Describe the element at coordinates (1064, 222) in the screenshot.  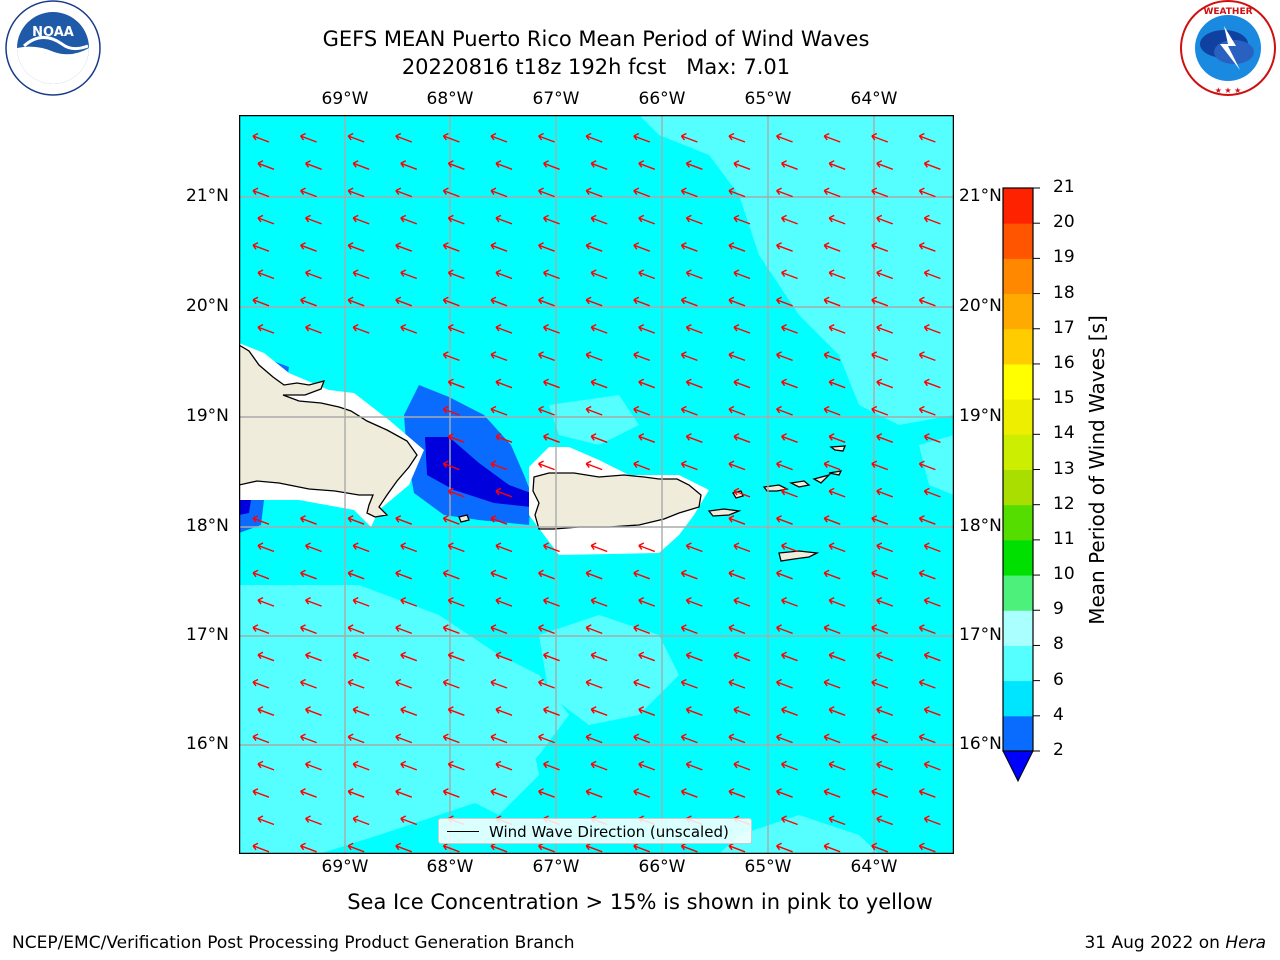
I see `colorbar-tick-label: 20` at that location.